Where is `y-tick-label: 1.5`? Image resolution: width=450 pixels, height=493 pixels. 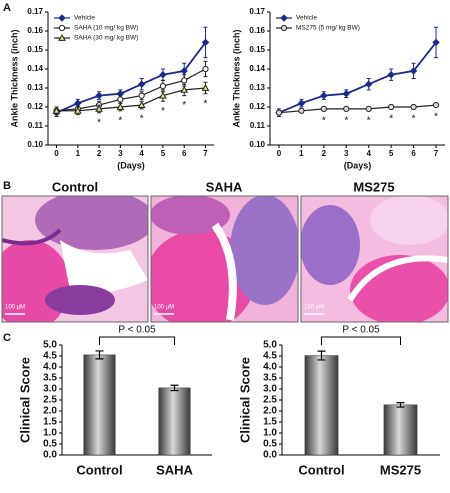 y-tick-label: 1.5 is located at coordinates (50, 422).